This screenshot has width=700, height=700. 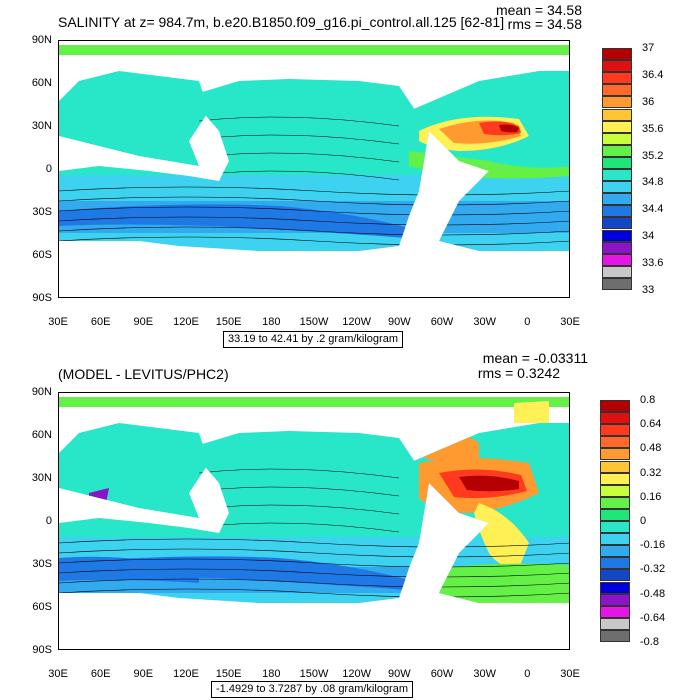 What do you see at coordinates (518, 373) in the screenshot?
I see `panel2-rms: rms = 0.3242` at bounding box center [518, 373].